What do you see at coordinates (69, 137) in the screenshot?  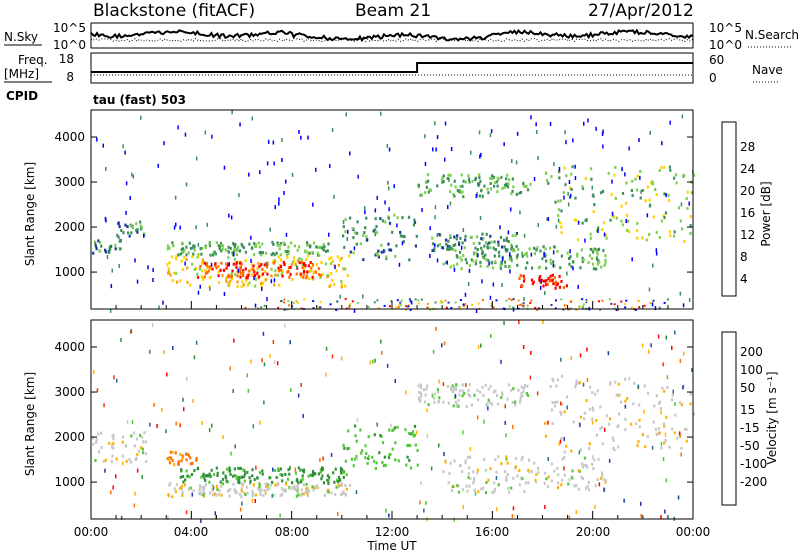 I see `range-tick-label: 4000` at bounding box center [69, 137].